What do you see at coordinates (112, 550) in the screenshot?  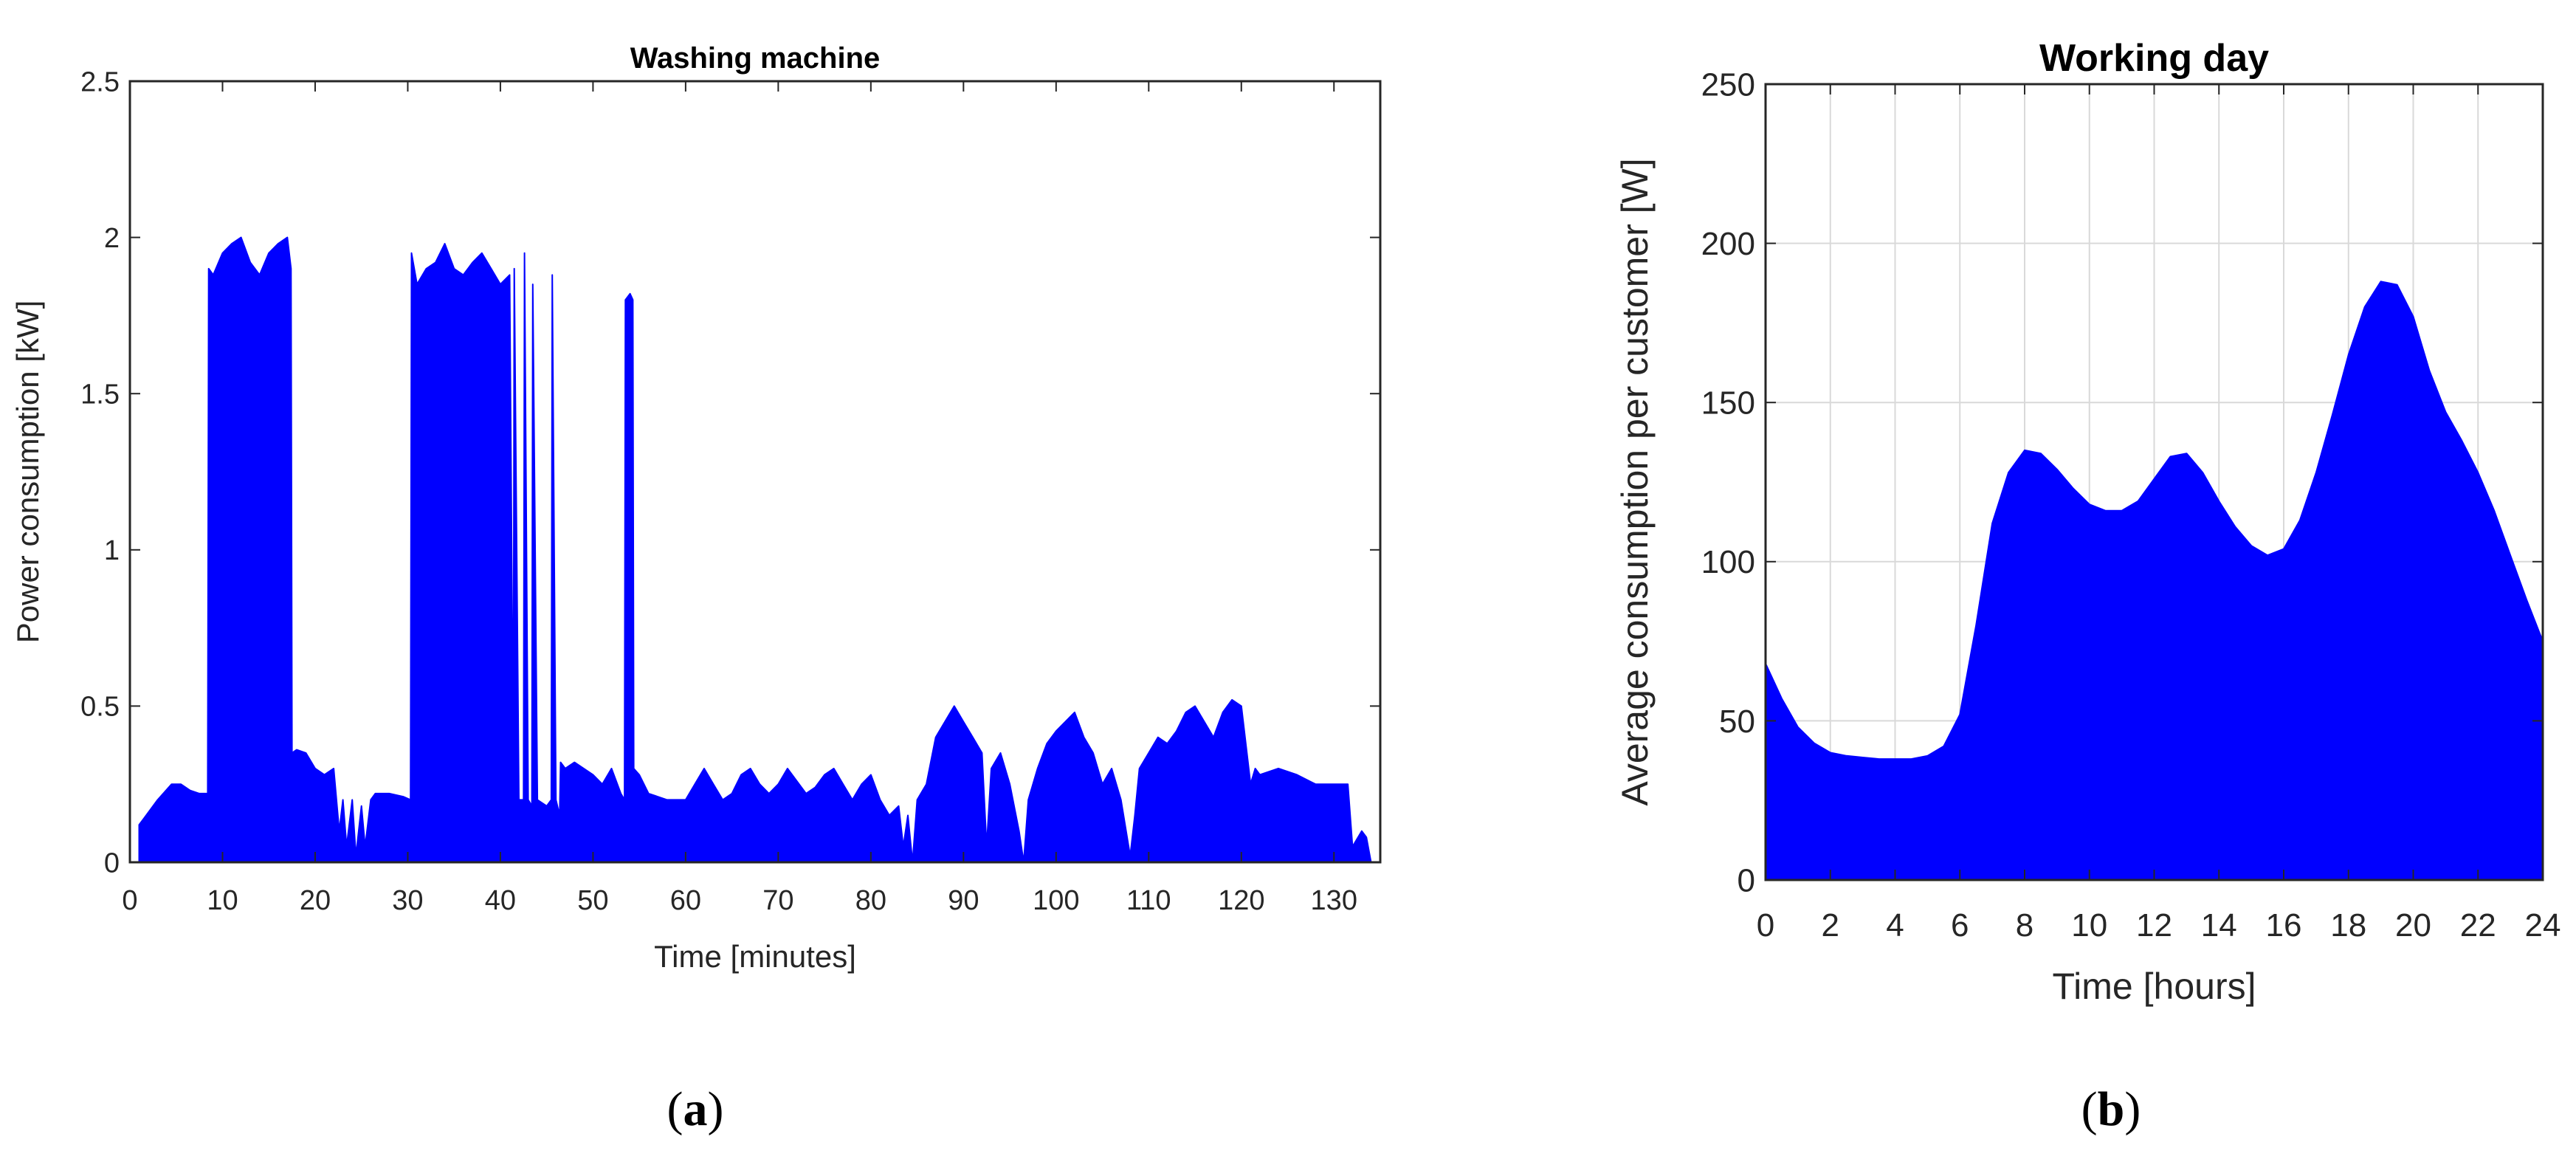 I see `y-tick-label: 1` at bounding box center [112, 550].